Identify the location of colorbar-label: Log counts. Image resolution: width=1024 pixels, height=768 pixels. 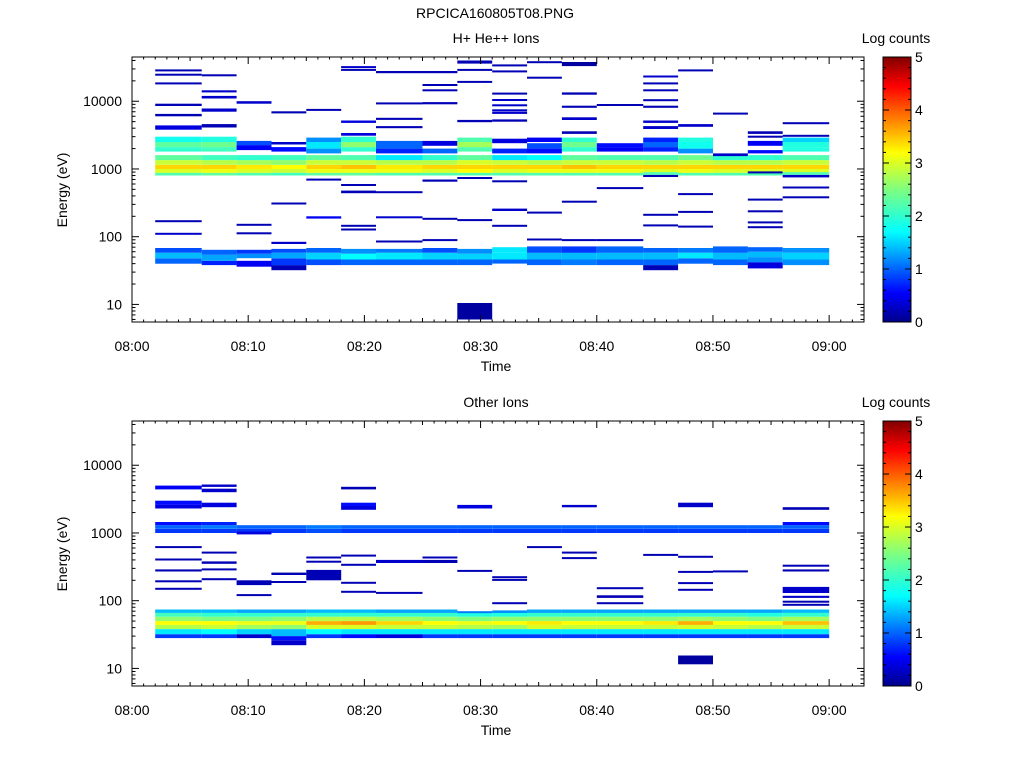
(896, 38).